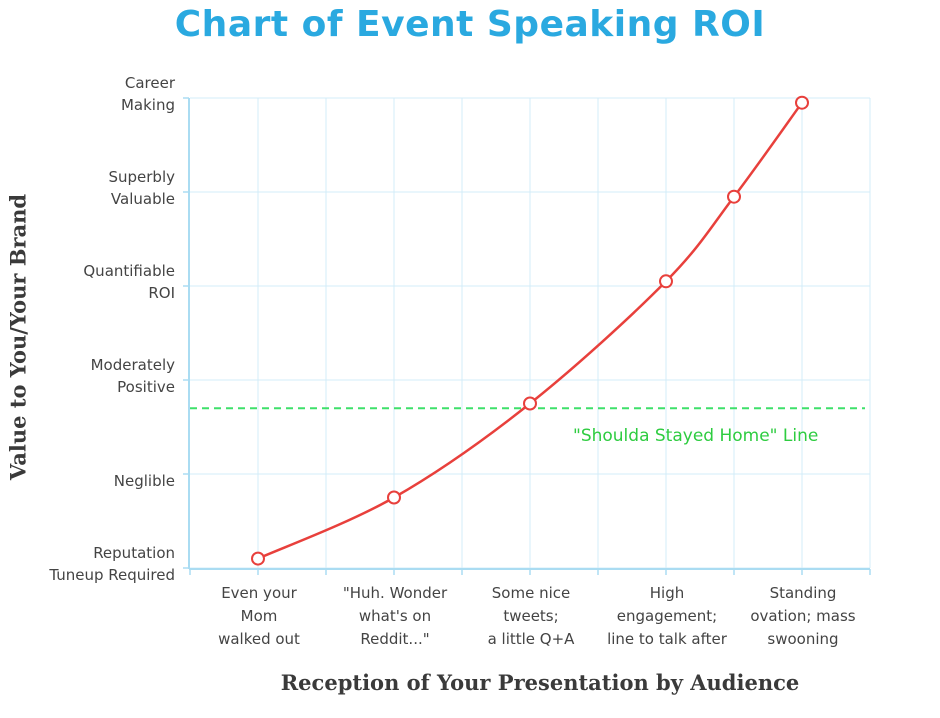 This screenshot has width=940, height=718. Describe the element at coordinates (148, 94) in the screenshot. I see `y-tick-label: Career Making` at that location.